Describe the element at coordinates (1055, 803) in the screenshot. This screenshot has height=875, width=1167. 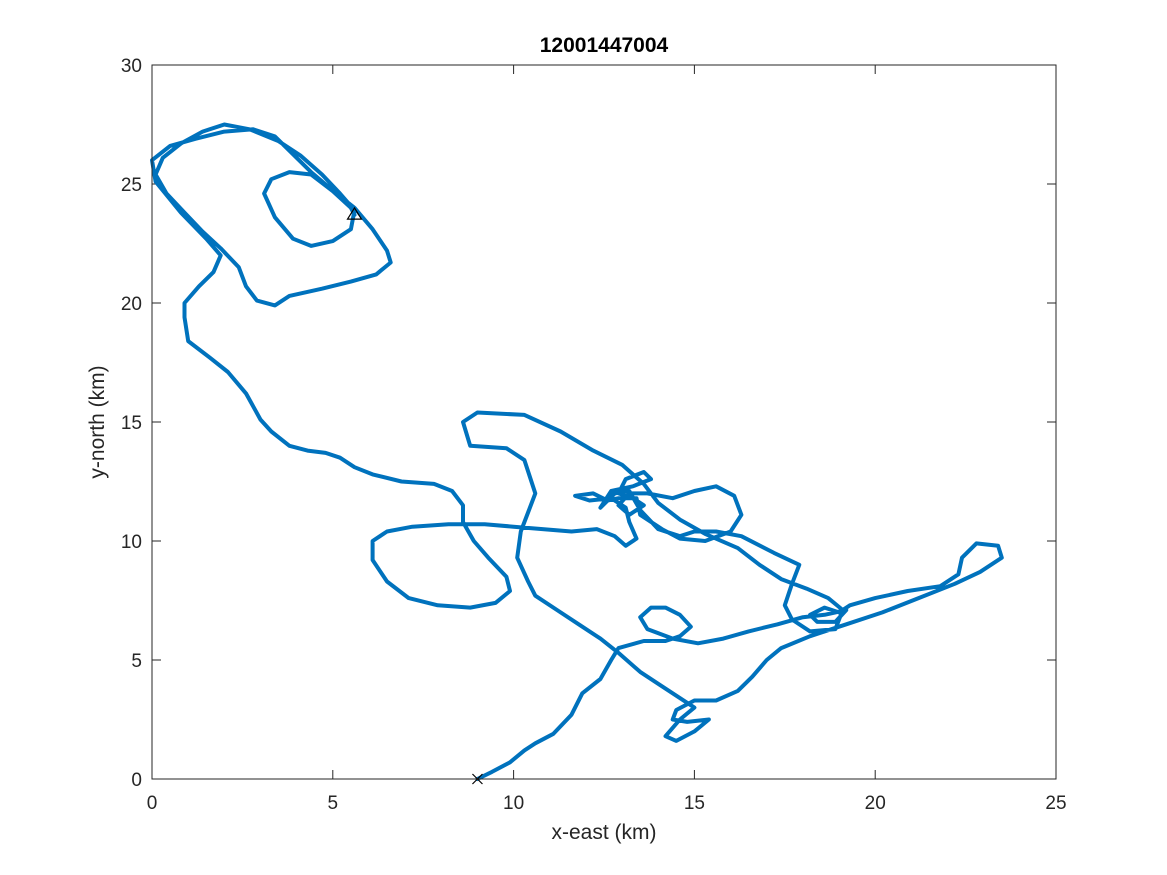
I see `x-tick-label: 25` at that location.